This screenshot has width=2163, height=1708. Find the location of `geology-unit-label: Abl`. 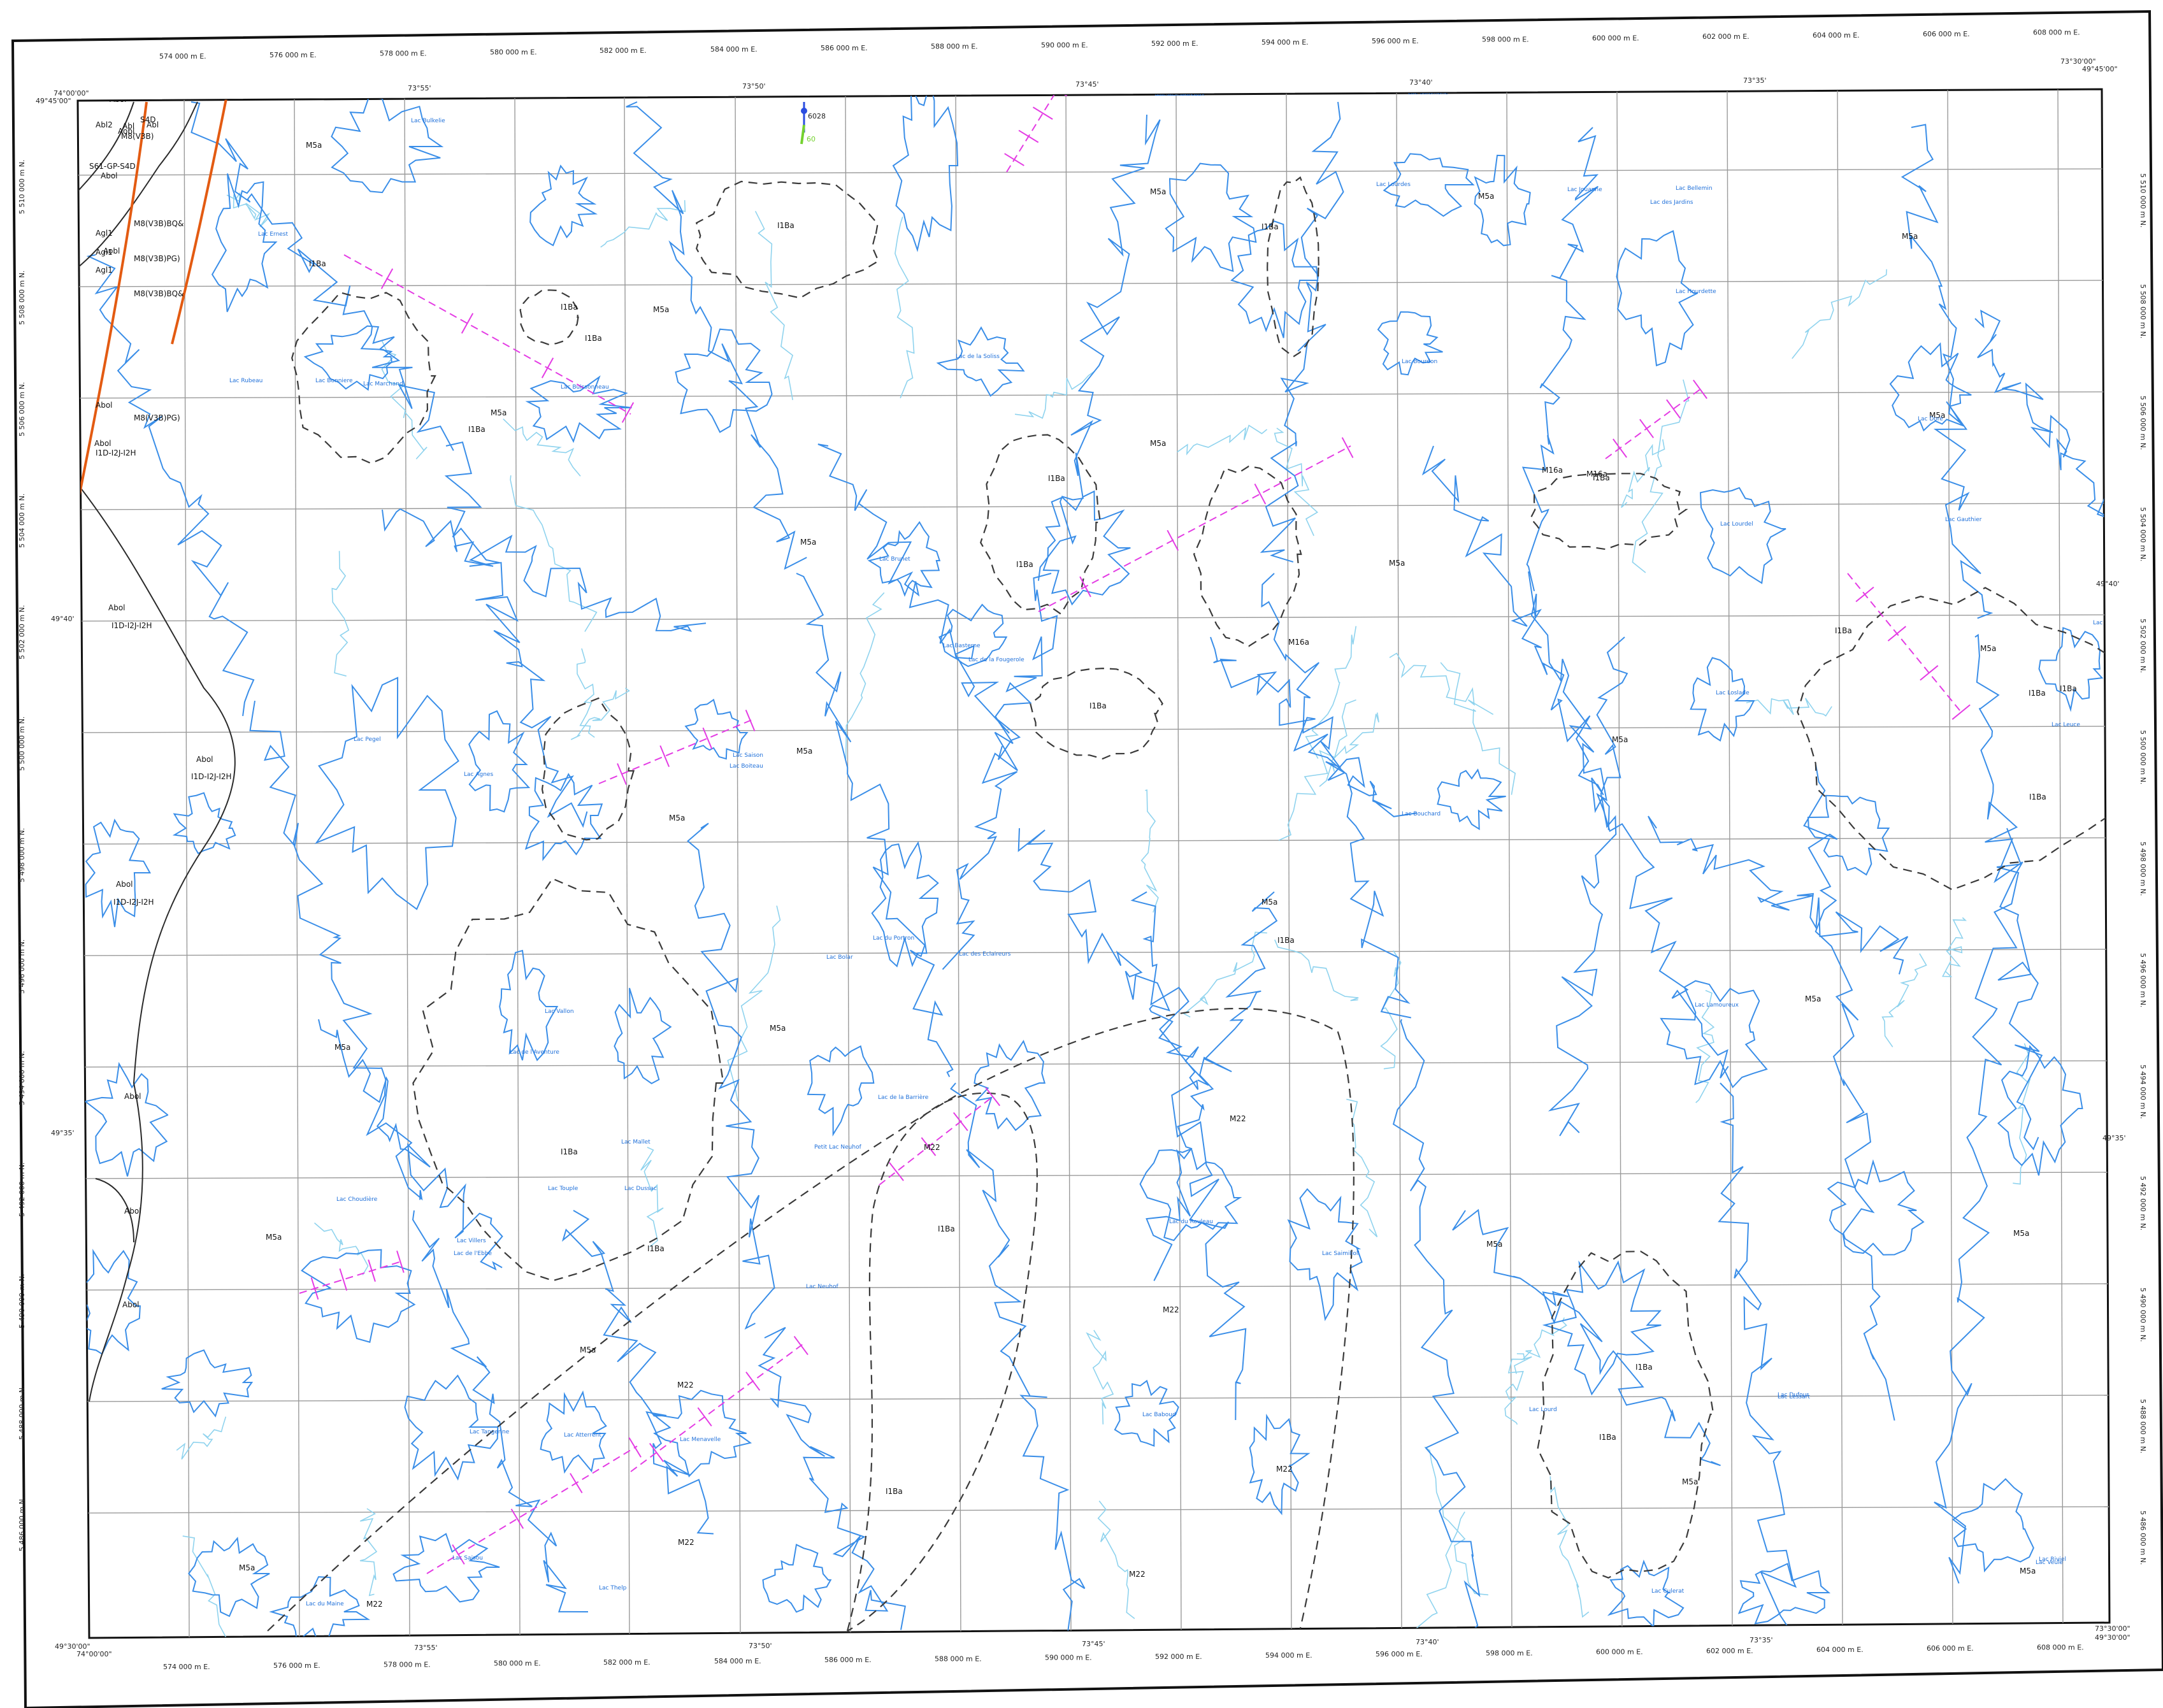

geology-unit-label: Abl is located at coordinates (153, 124).